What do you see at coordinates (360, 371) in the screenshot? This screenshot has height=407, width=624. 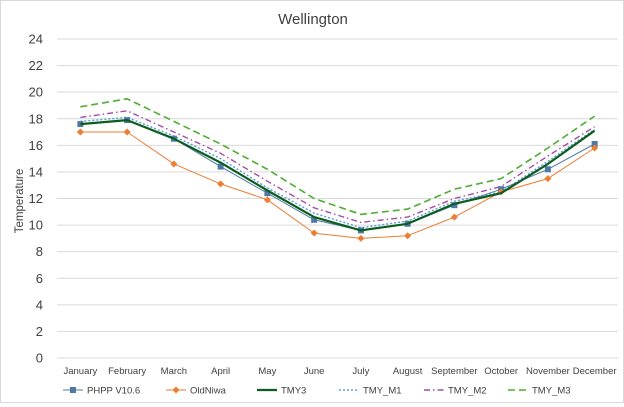 I see `x-tick-label: July` at bounding box center [360, 371].